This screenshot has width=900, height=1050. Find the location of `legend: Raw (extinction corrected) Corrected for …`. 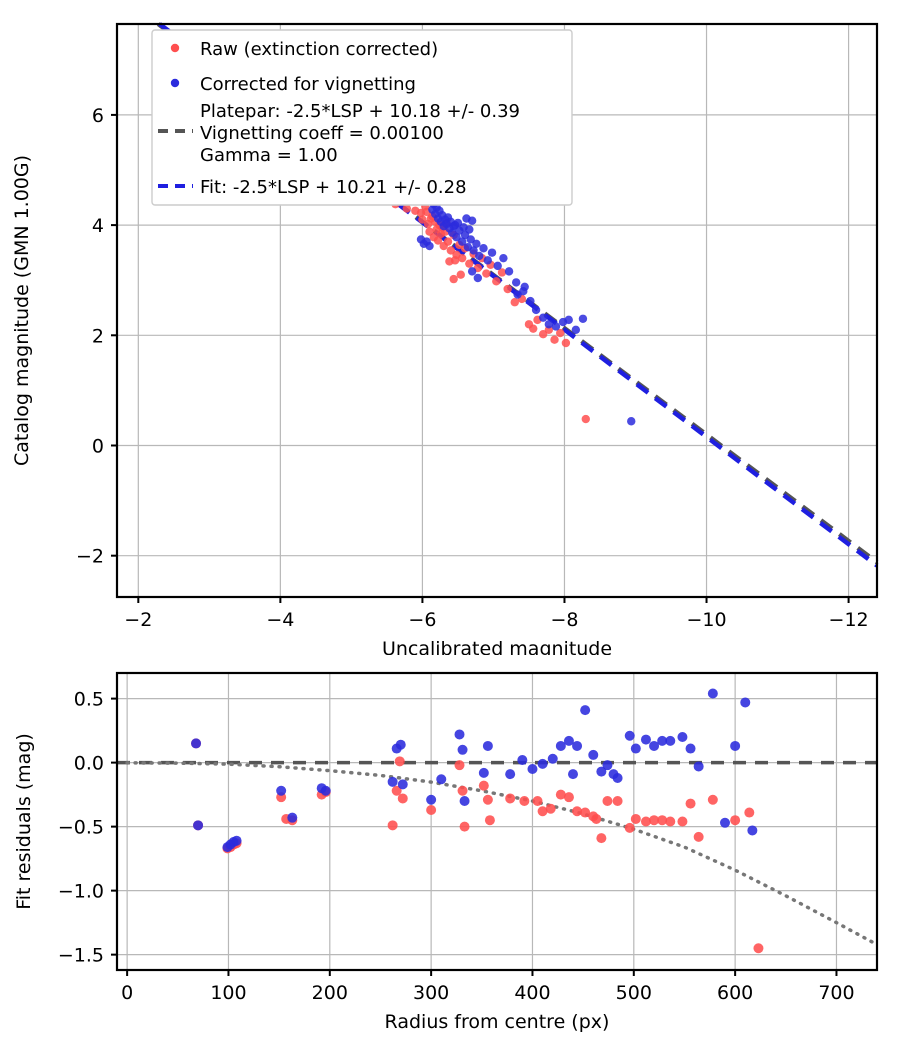

legend: Raw (extinction corrected) Corrected for … is located at coordinates (362, 117).